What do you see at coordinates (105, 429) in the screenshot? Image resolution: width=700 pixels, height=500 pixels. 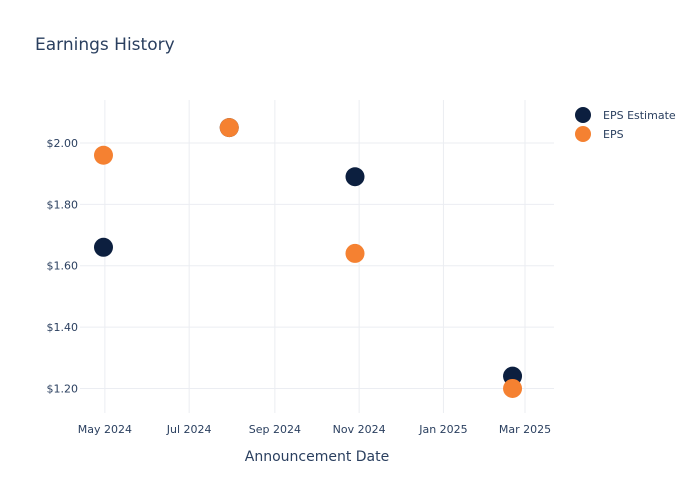 I see `x-tick-label: May 2024` at bounding box center [105, 429].